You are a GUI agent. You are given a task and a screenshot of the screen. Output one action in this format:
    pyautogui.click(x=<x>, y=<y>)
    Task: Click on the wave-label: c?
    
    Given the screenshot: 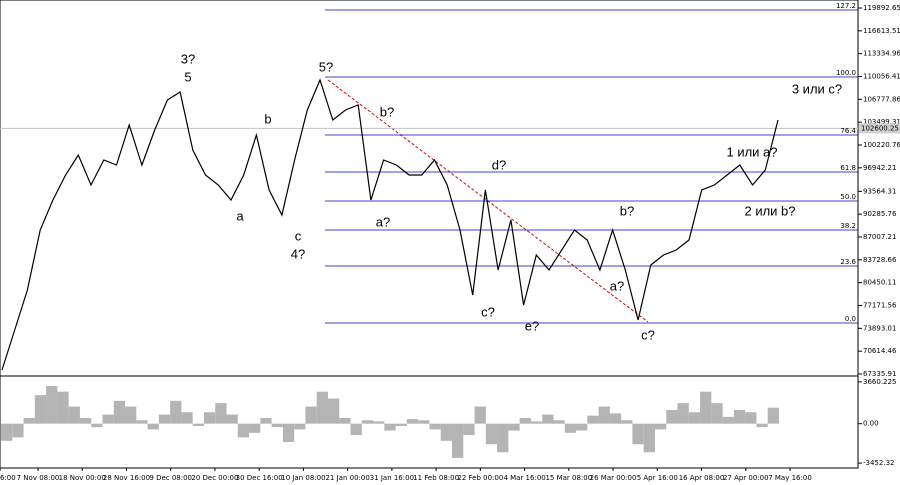 What is the action you would take?
    pyautogui.click(x=488, y=311)
    